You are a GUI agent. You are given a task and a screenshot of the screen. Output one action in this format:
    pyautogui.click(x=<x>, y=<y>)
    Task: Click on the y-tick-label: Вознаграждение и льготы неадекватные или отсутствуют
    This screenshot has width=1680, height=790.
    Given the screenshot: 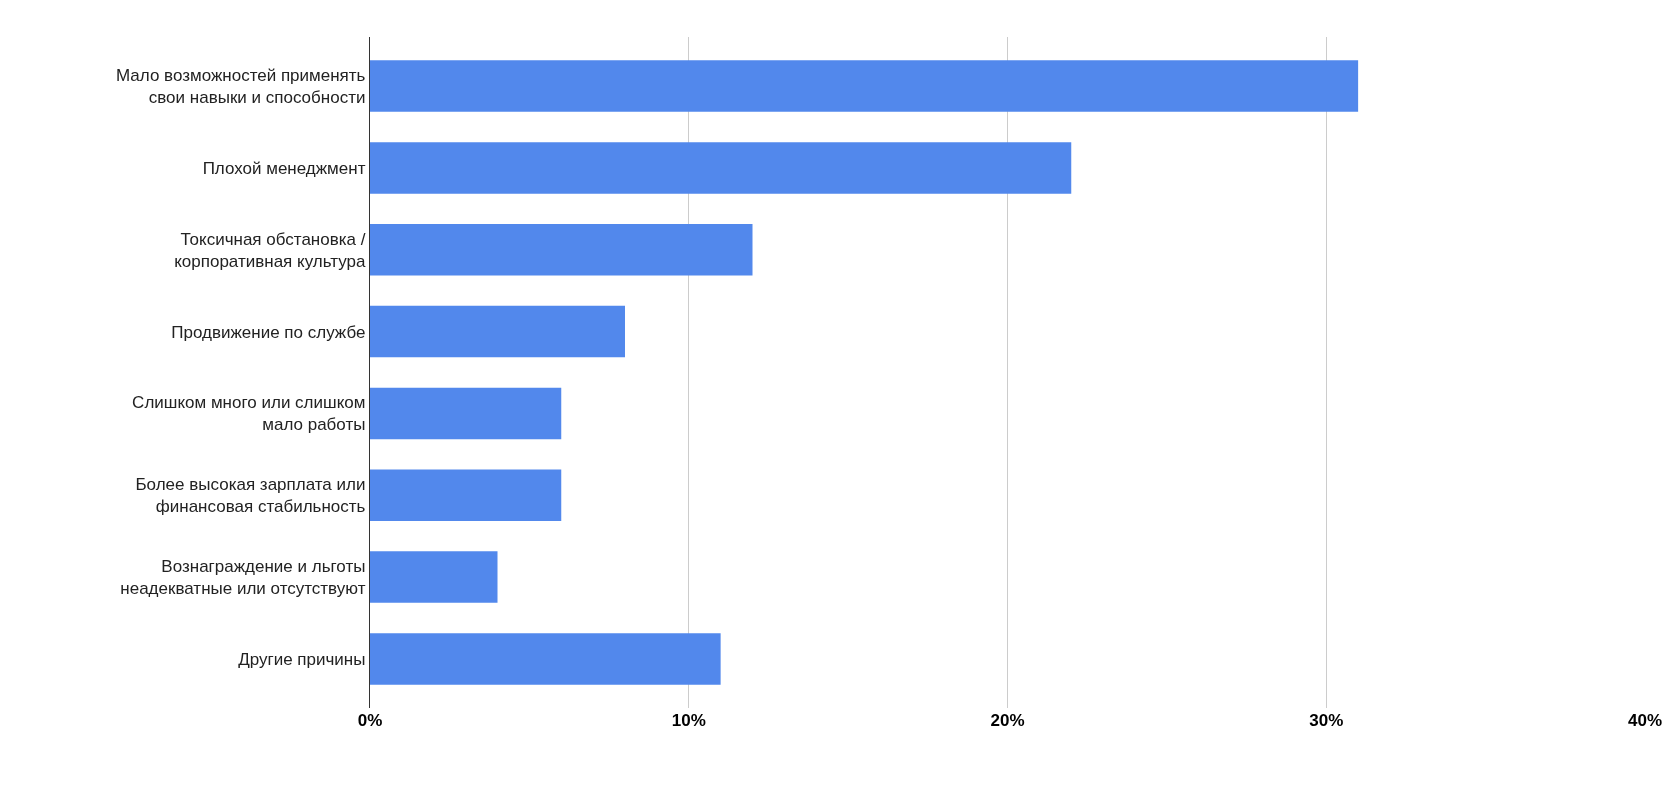 What is the action you would take?
    pyautogui.click(x=243, y=577)
    